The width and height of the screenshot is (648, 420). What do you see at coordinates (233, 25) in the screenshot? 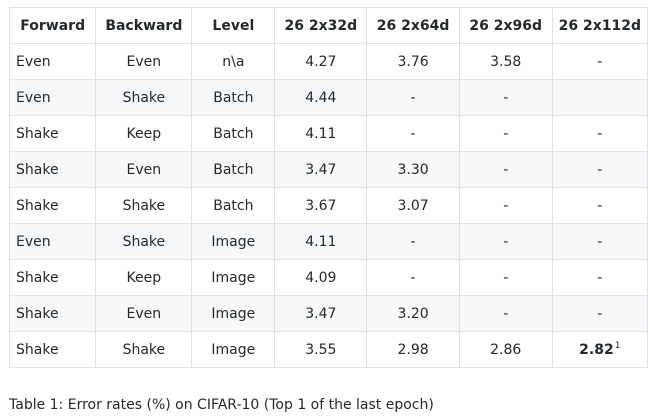
I see `header-level: Level` at bounding box center [233, 25].